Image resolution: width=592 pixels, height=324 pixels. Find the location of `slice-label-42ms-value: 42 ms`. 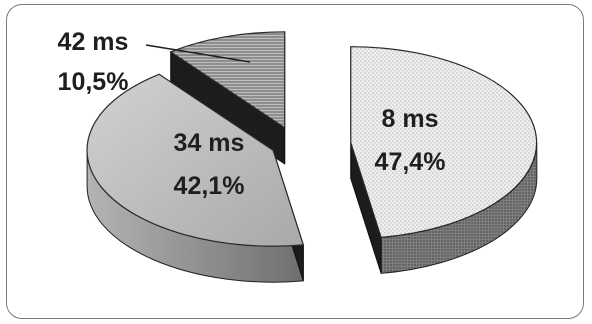

slice-label-42ms-value: 42 ms is located at coordinates (93, 42).